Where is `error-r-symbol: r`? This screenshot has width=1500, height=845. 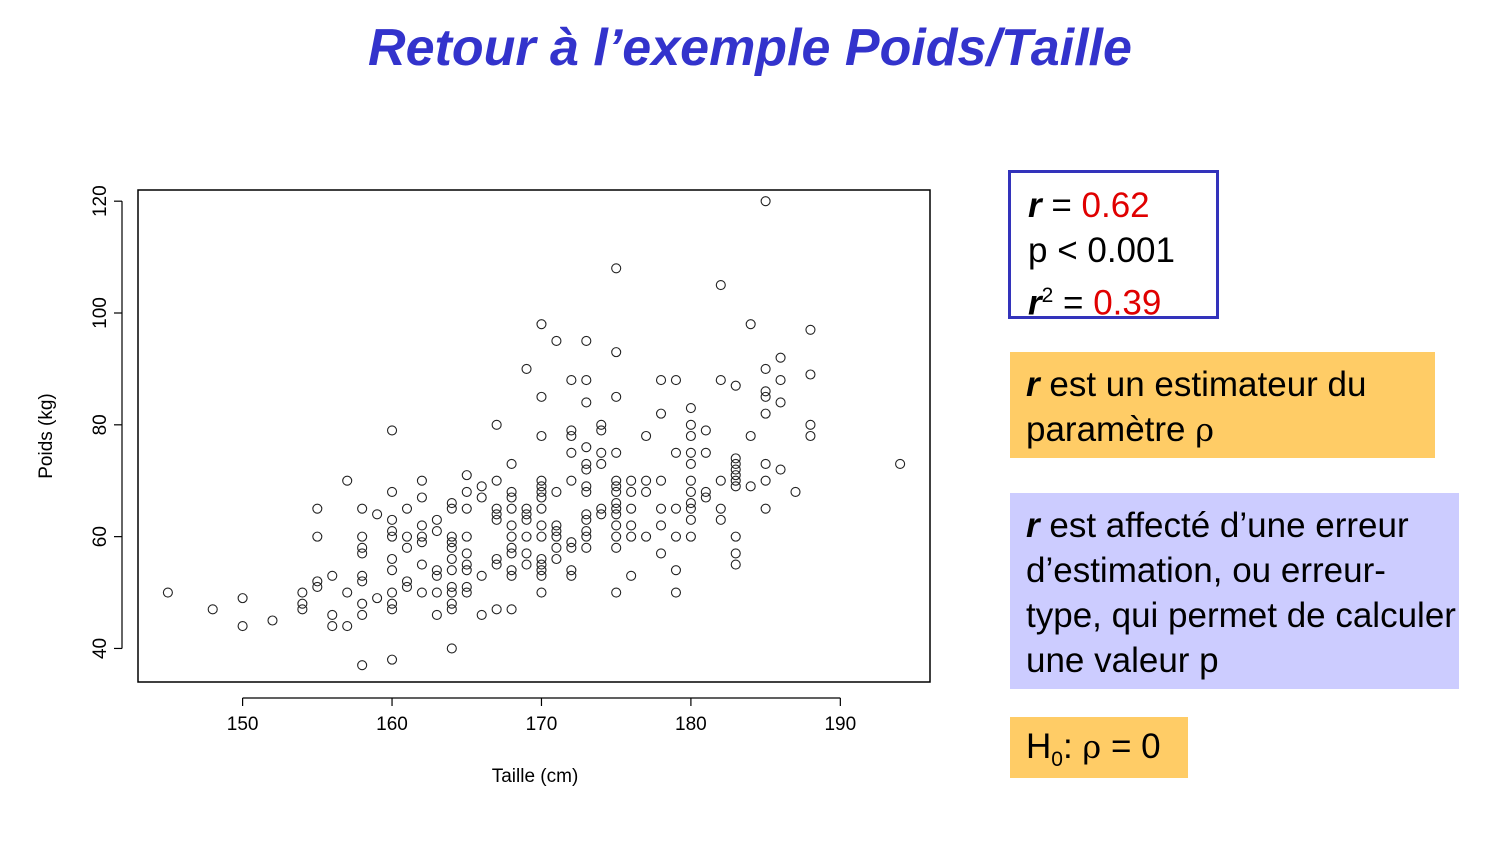 error-r-symbol: r is located at coordinates (1033, 525).